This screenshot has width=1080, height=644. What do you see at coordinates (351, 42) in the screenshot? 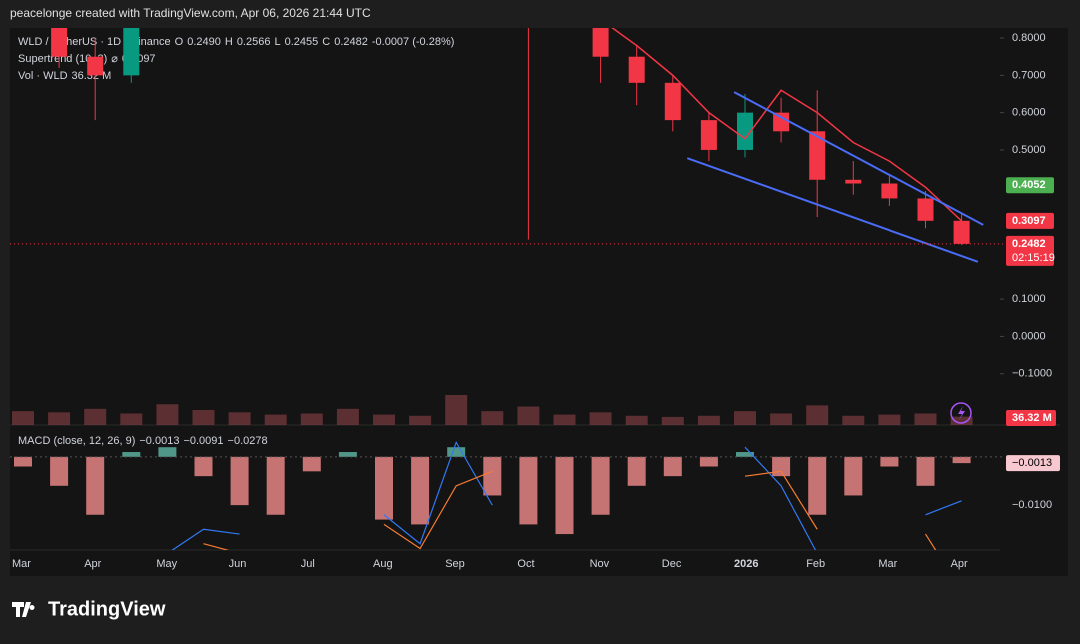
I see `legend-text: 0.2482` at bounding box center [351, 42].